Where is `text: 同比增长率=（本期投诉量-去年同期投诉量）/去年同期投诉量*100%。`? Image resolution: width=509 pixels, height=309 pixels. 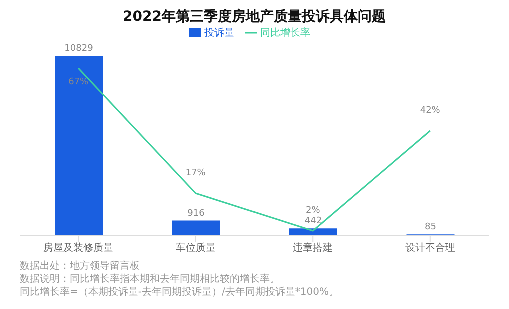 text: 同比增长率=（本期投诉量-去年同期投诉量）/去年同期投诉量*100%。 is located at coordinates (179, 292).